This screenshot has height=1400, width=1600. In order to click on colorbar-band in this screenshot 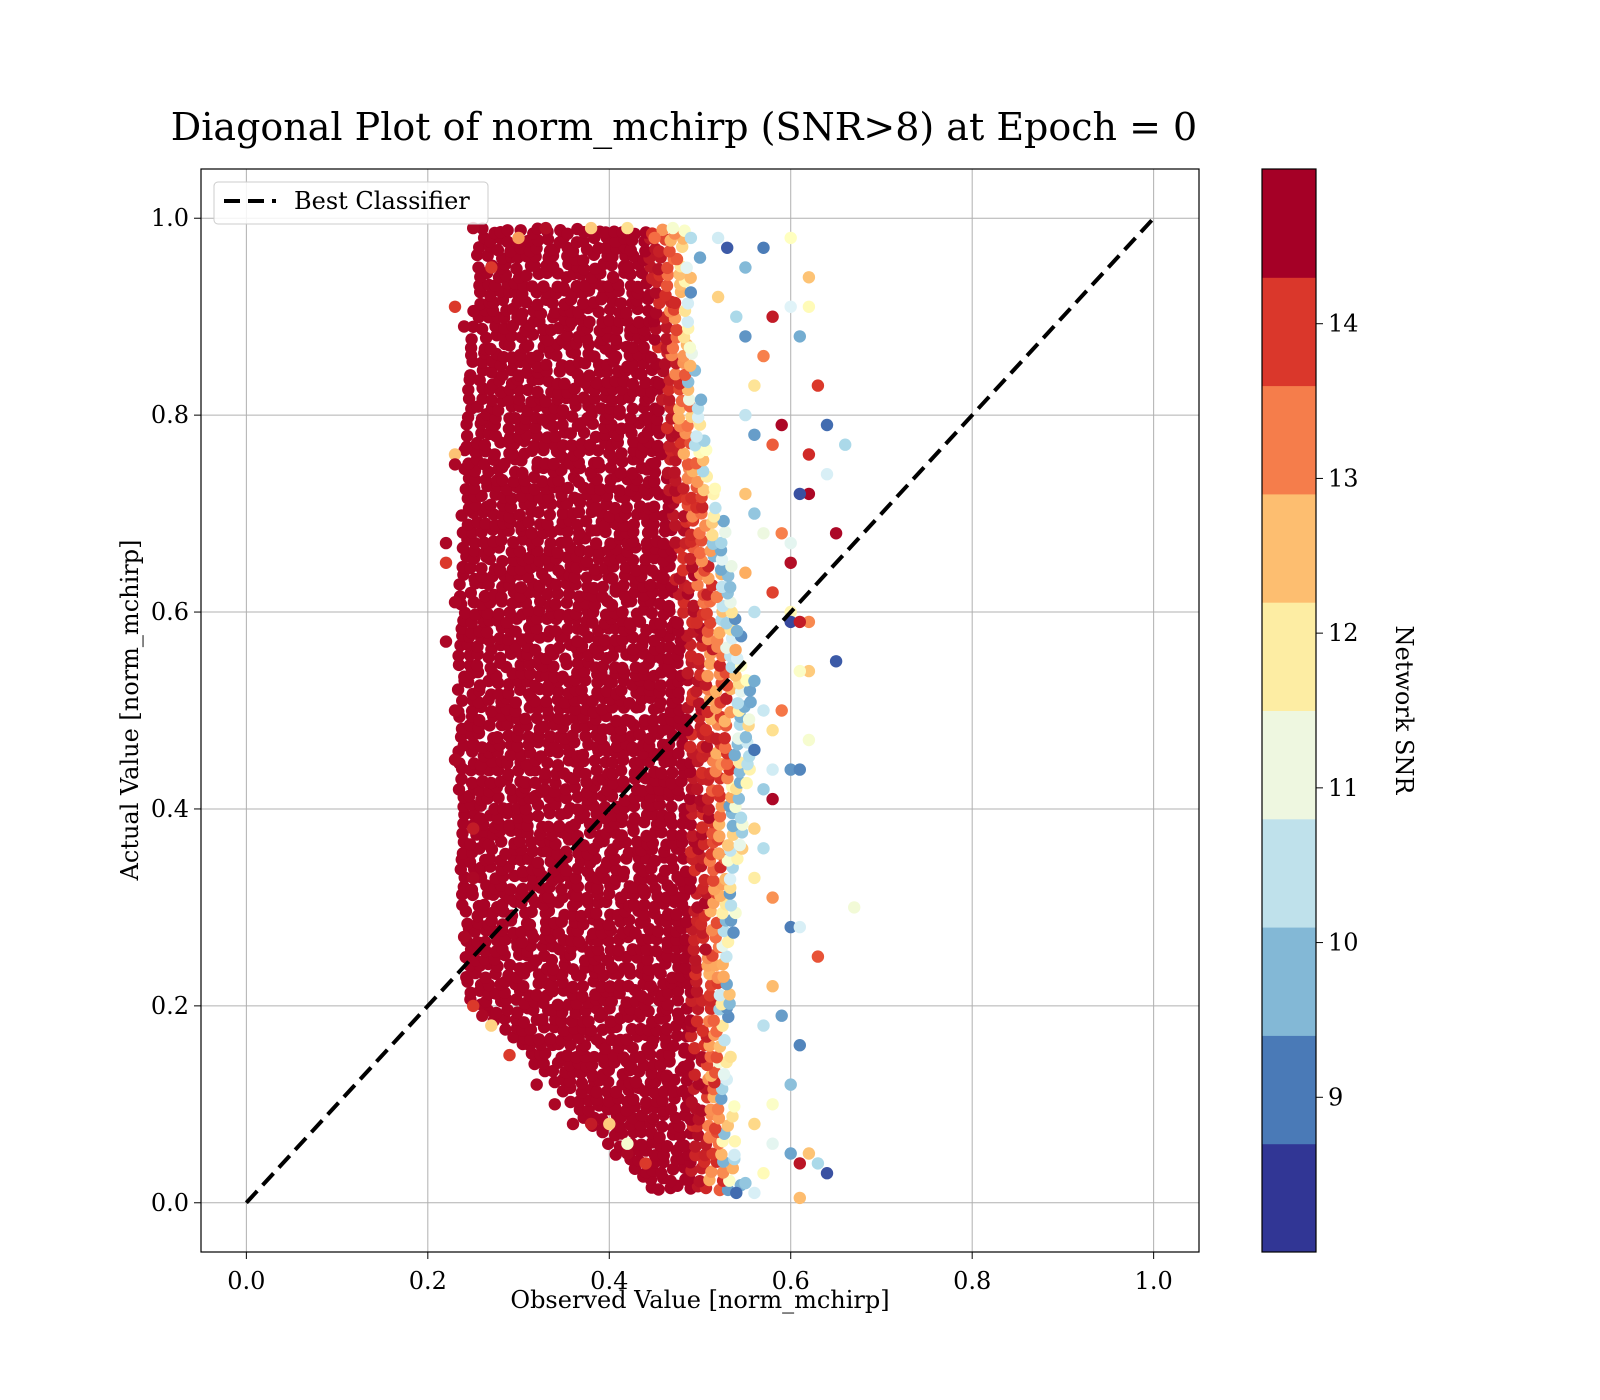, I will do `click(1289, 873)`.